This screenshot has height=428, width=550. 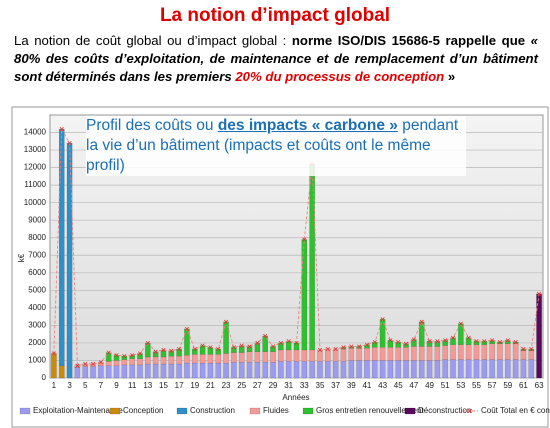 I want to click on x-tick-label: 45, so click(x=398, y=385).